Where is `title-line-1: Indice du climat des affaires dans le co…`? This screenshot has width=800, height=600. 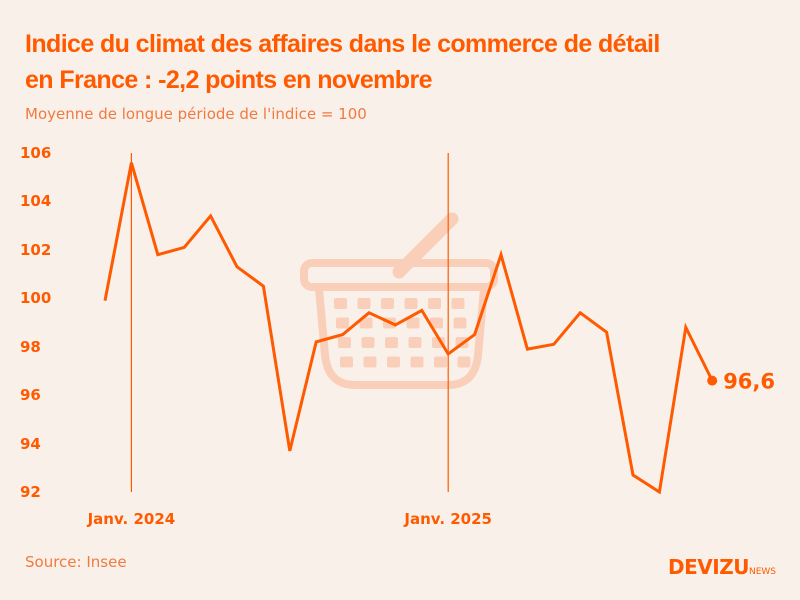 title-line-1: Indice du climat des affaires dans le co… is located at coordinates (342, 44).